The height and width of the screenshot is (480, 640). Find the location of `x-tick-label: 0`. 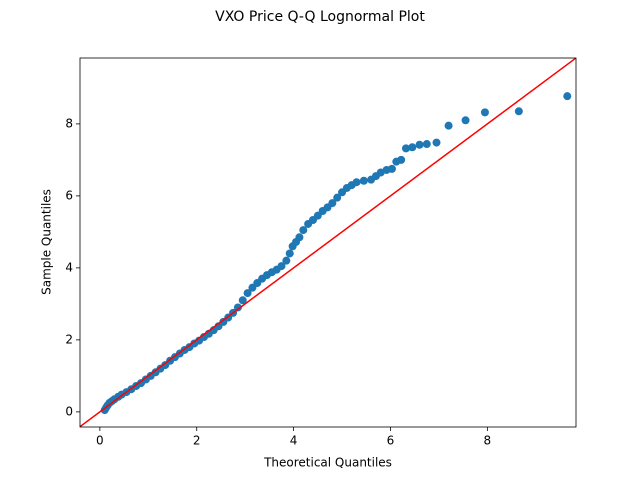

x-tick-label: 0 is located at coordinates (100, 441).